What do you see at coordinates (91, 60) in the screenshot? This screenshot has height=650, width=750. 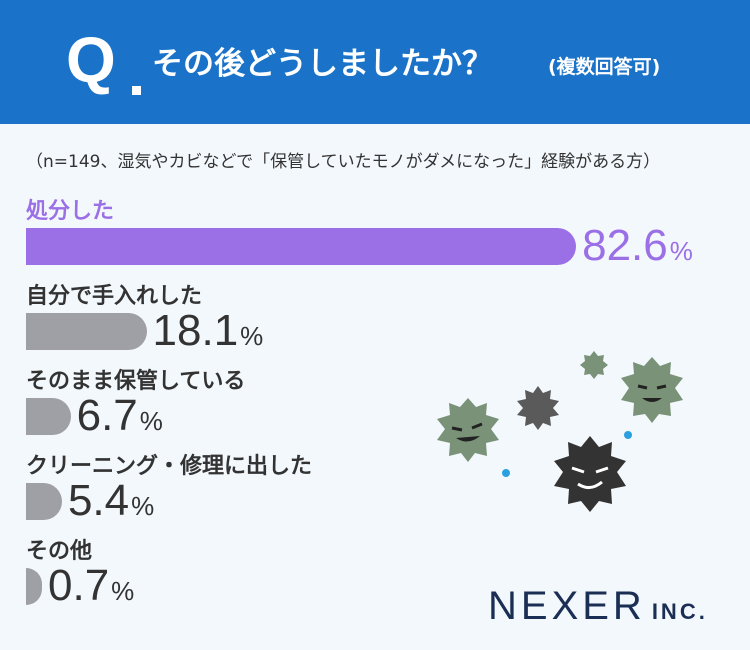 I see `q-letter: Q` at bounding box center [91, 60].